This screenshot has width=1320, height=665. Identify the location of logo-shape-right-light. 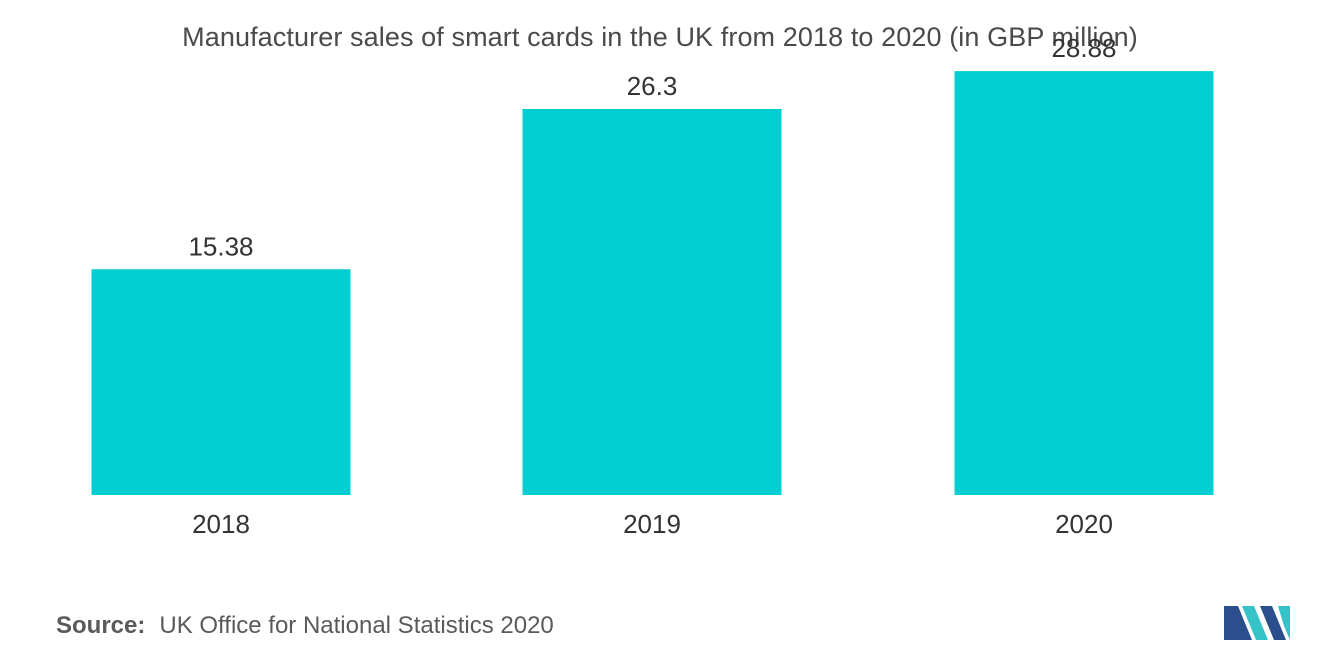
(1273, 623).